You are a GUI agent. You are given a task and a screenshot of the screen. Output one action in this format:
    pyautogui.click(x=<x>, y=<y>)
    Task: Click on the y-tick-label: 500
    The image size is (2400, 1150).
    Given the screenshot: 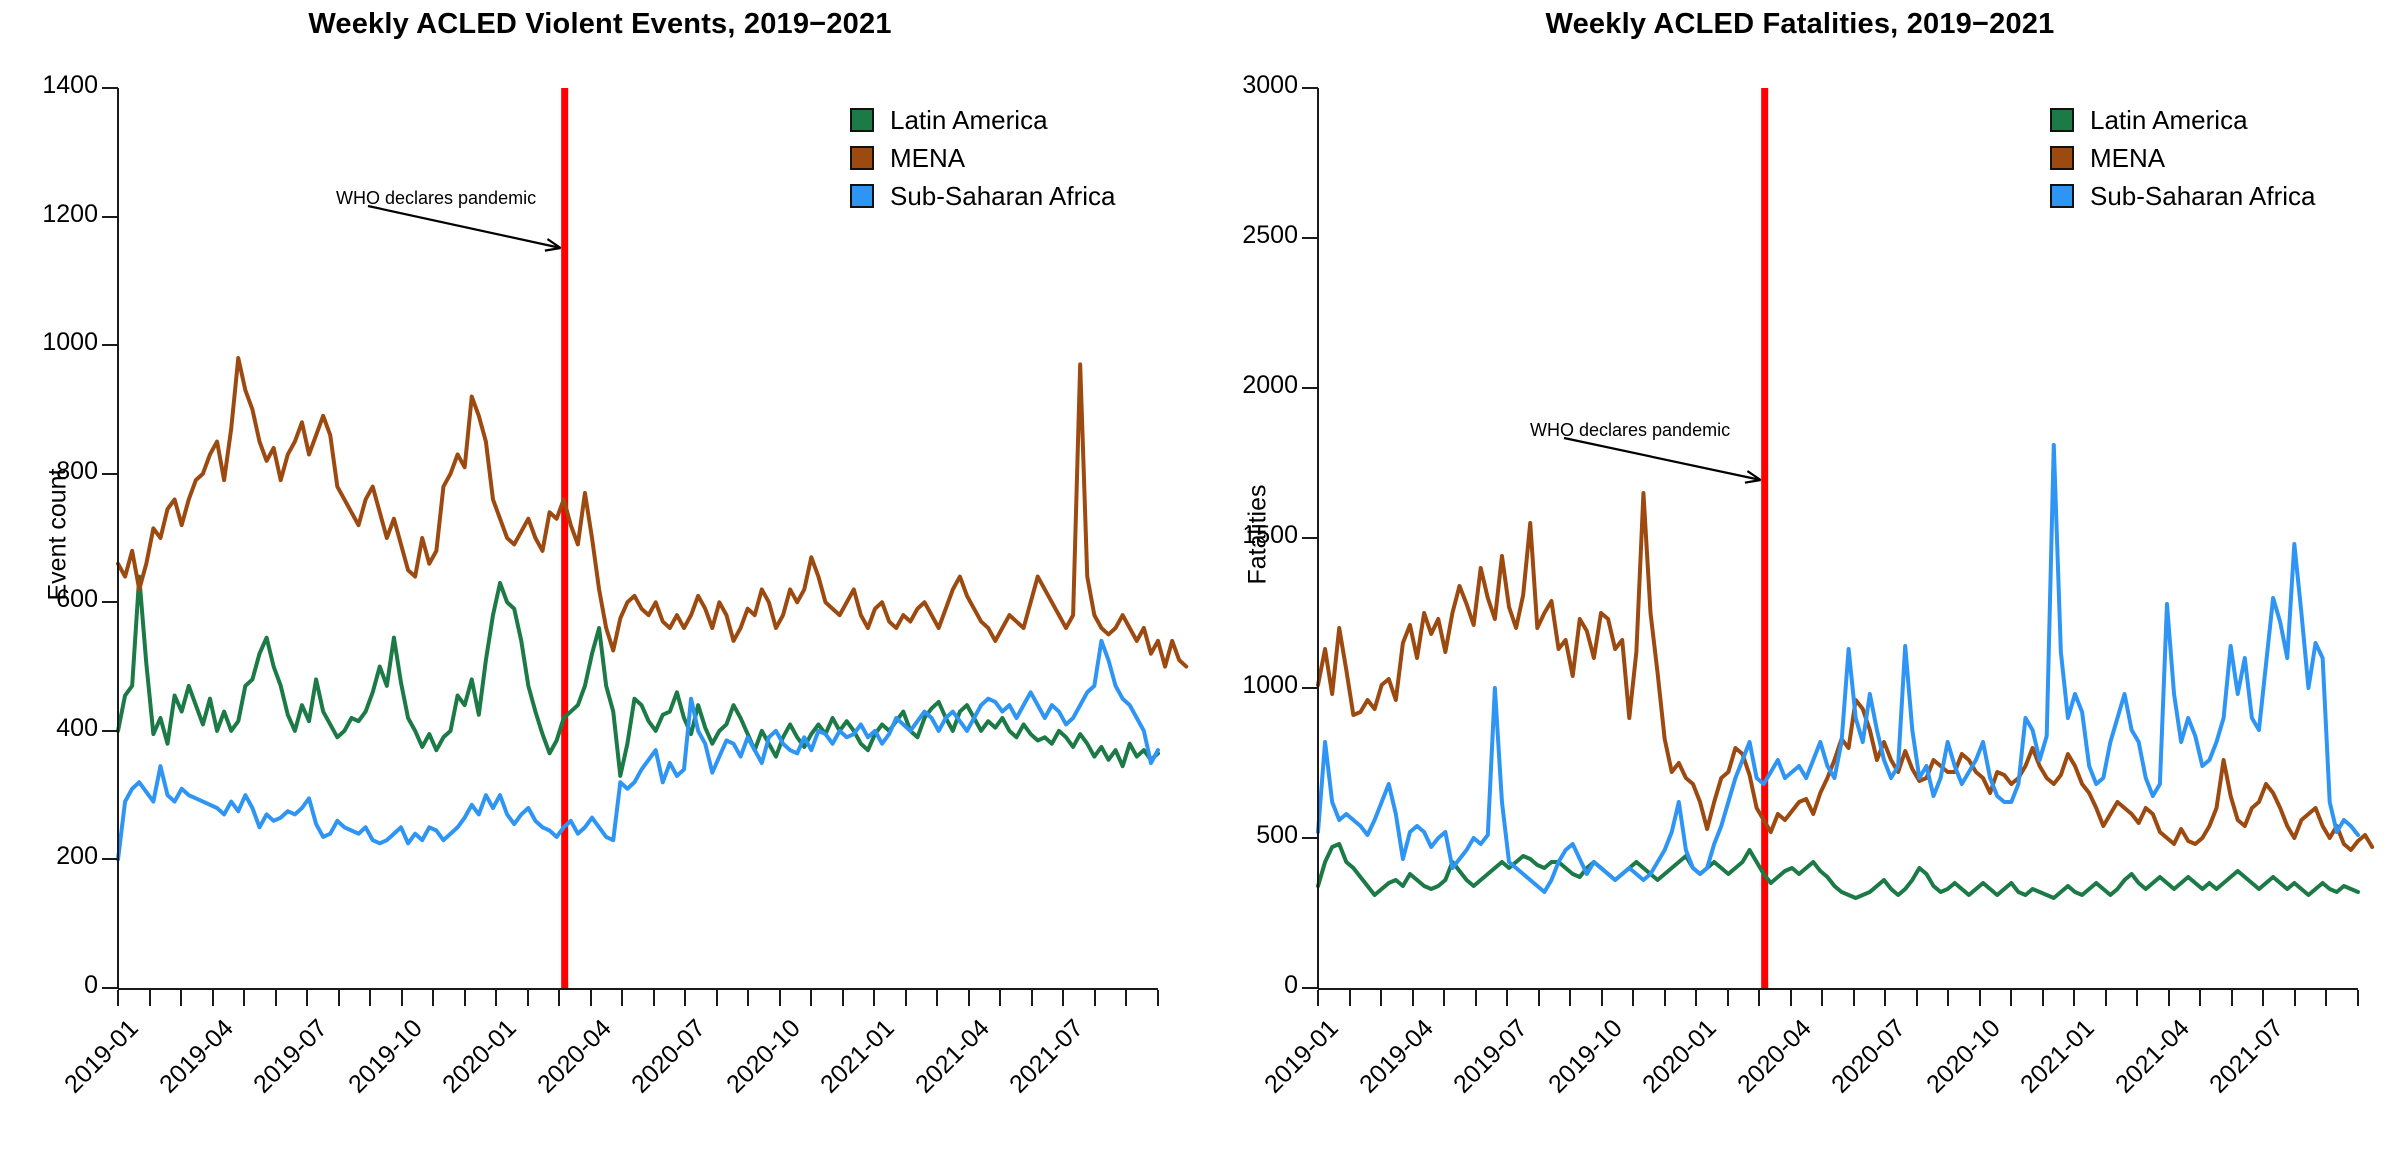 What is the action you would take?
    pyautogui.click(x=1277, y=835)
    